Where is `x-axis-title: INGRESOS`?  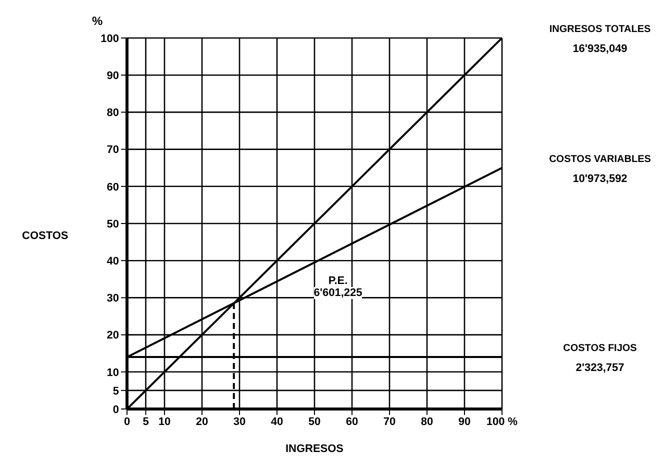 x-axis-title: INGRESOS is located at coordinates (314, 449).